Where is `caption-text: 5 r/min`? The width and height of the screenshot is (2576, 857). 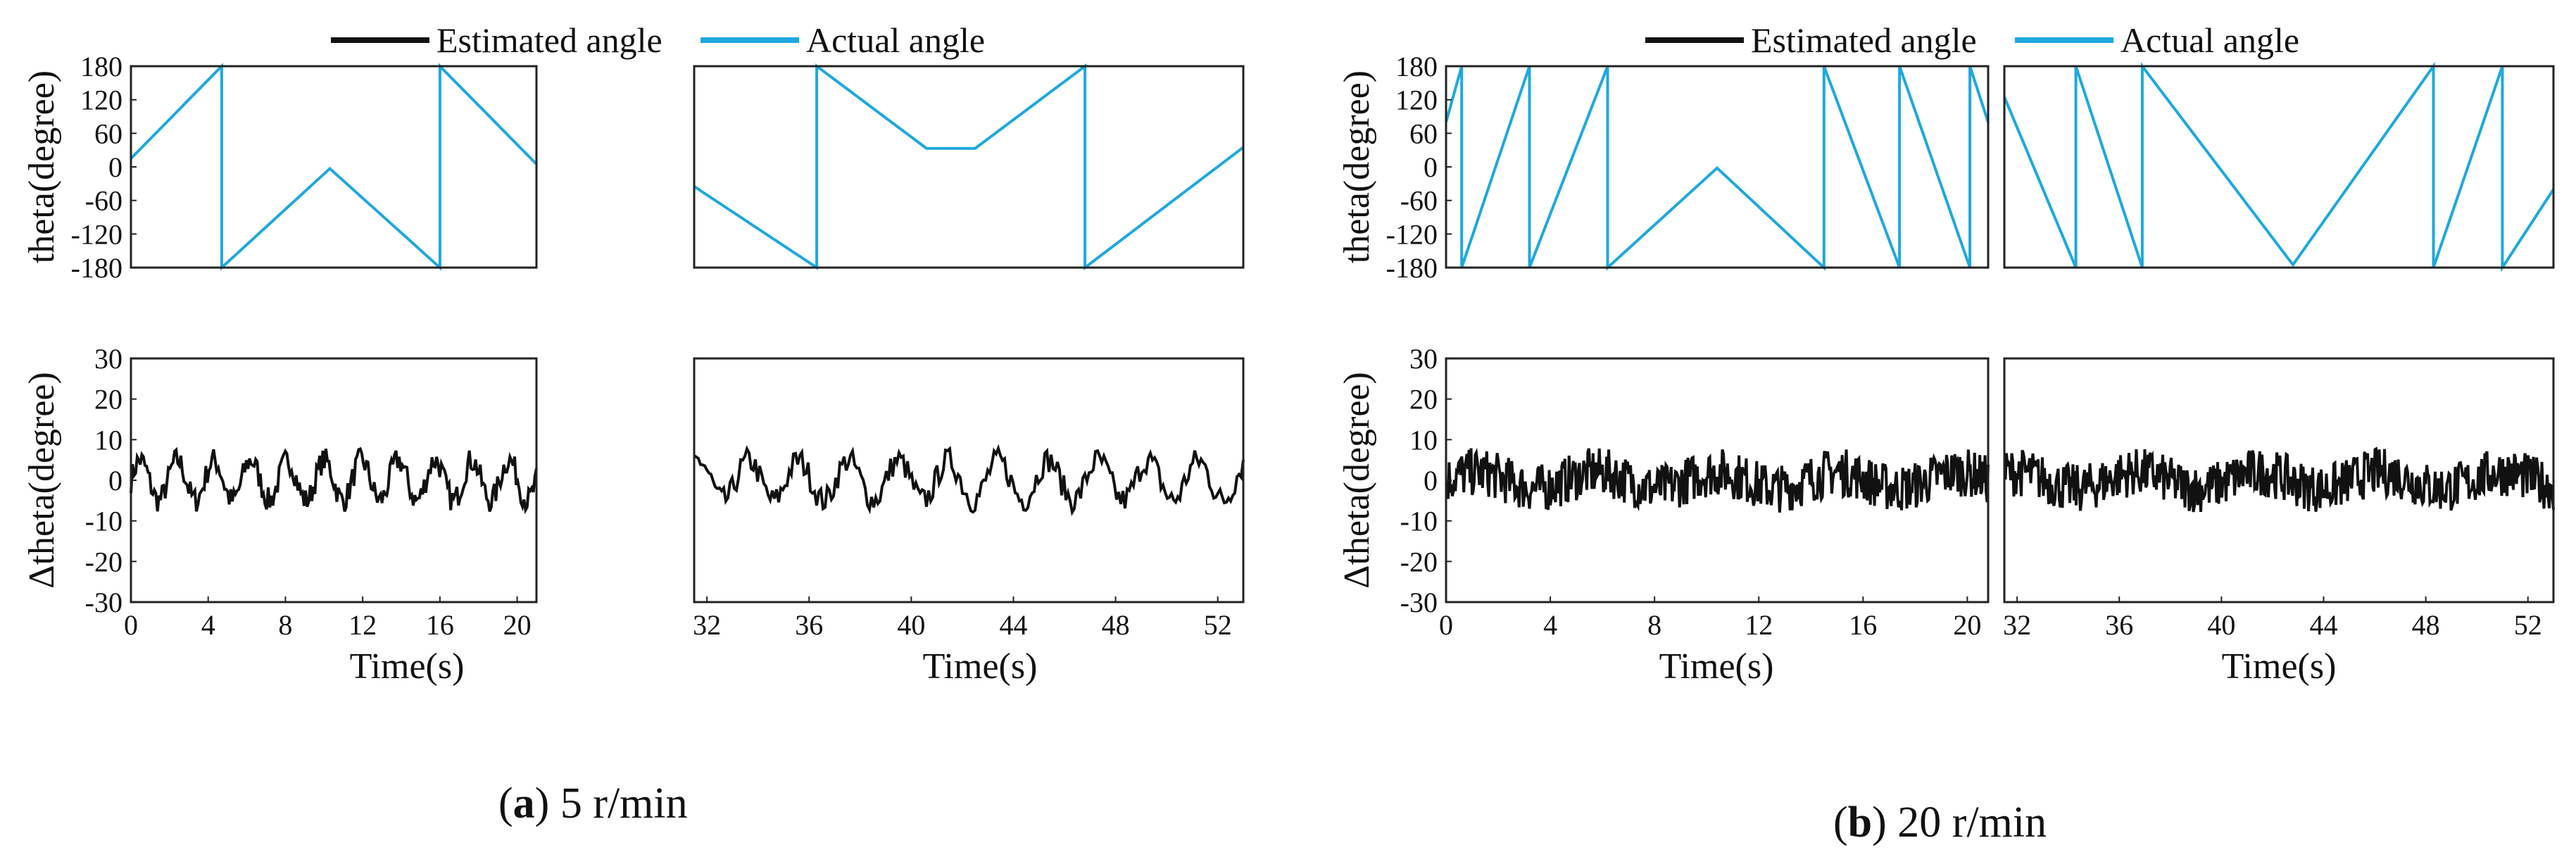
caption-text: 5 r/min is located at coordinates (618, 803).